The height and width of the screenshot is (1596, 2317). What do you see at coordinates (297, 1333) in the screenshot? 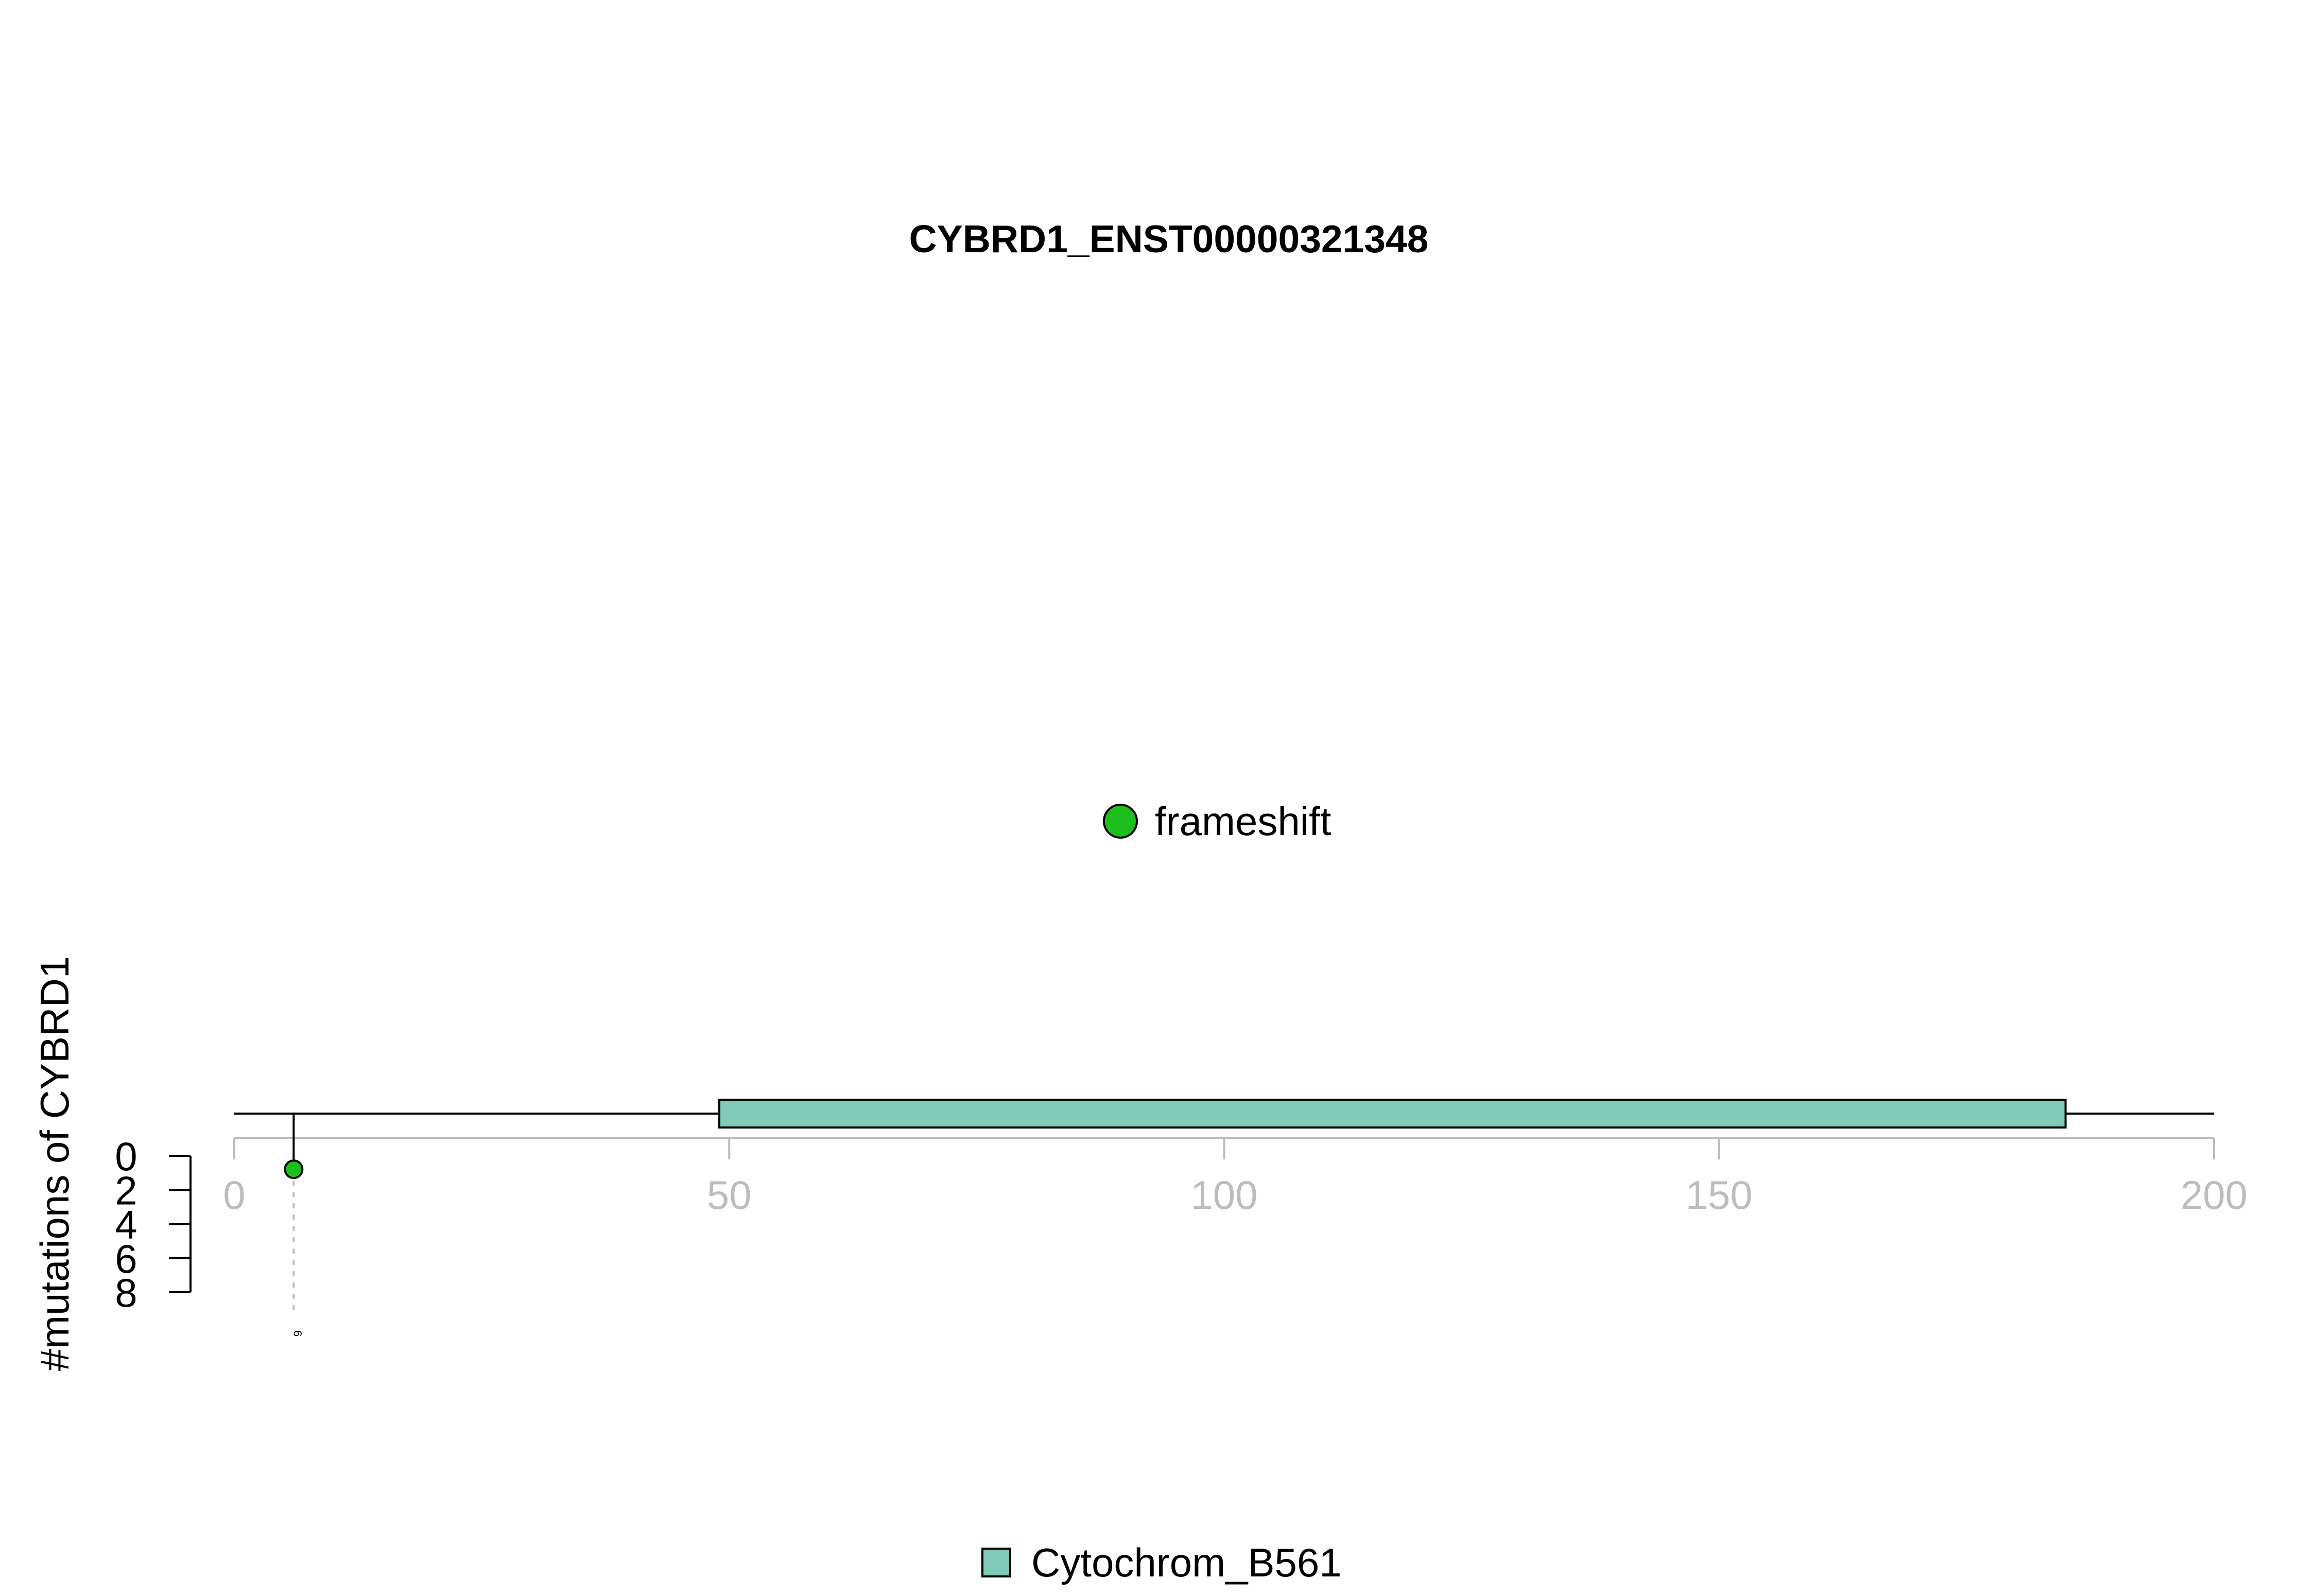
I see `mutation-position-label: 6` at bounding box center [297, 1333].